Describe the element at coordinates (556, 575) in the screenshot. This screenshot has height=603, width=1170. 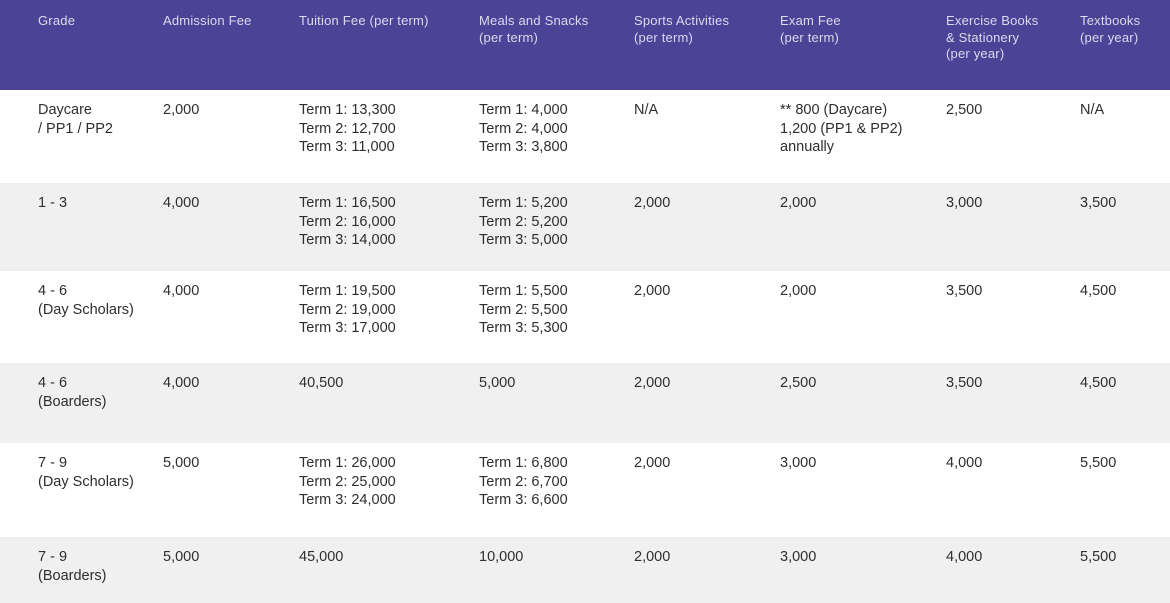
I see `cell-meals-snacks: 10,000` at that location.